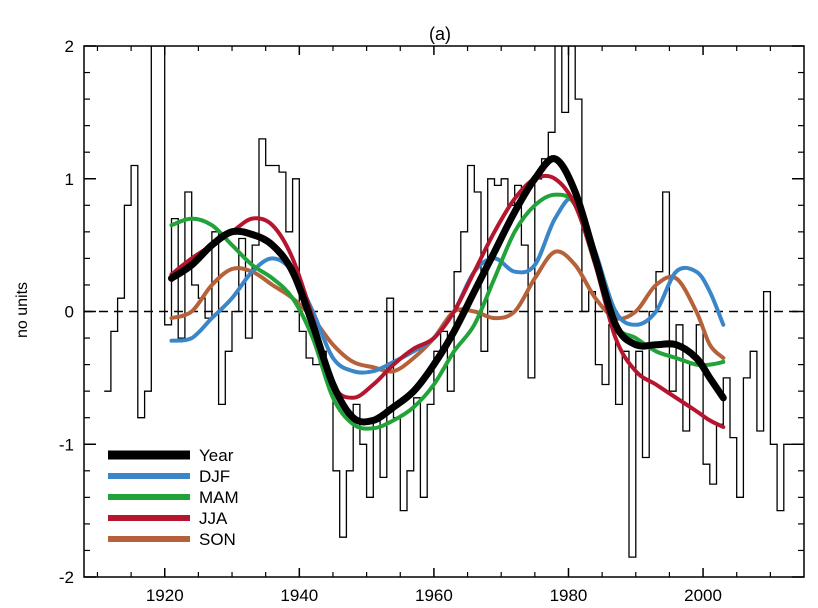  Describe the element at coordinates (165, 595) in the screenshot. I see `x-tick-label: 1920` at that location.